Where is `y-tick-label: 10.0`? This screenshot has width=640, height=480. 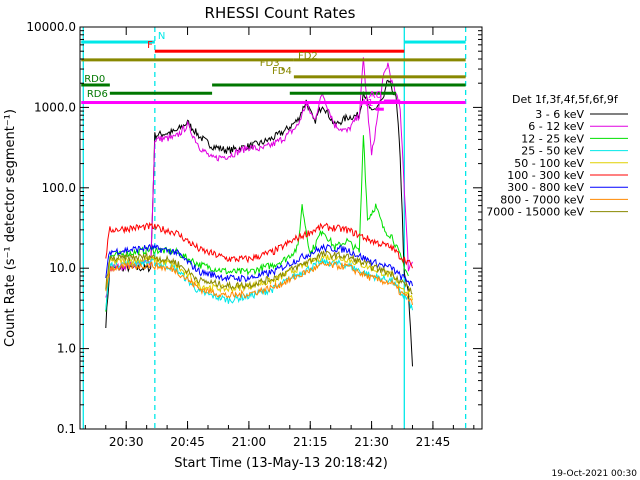
y-tick-label: 10.0 is located at coordinates (62, 268).